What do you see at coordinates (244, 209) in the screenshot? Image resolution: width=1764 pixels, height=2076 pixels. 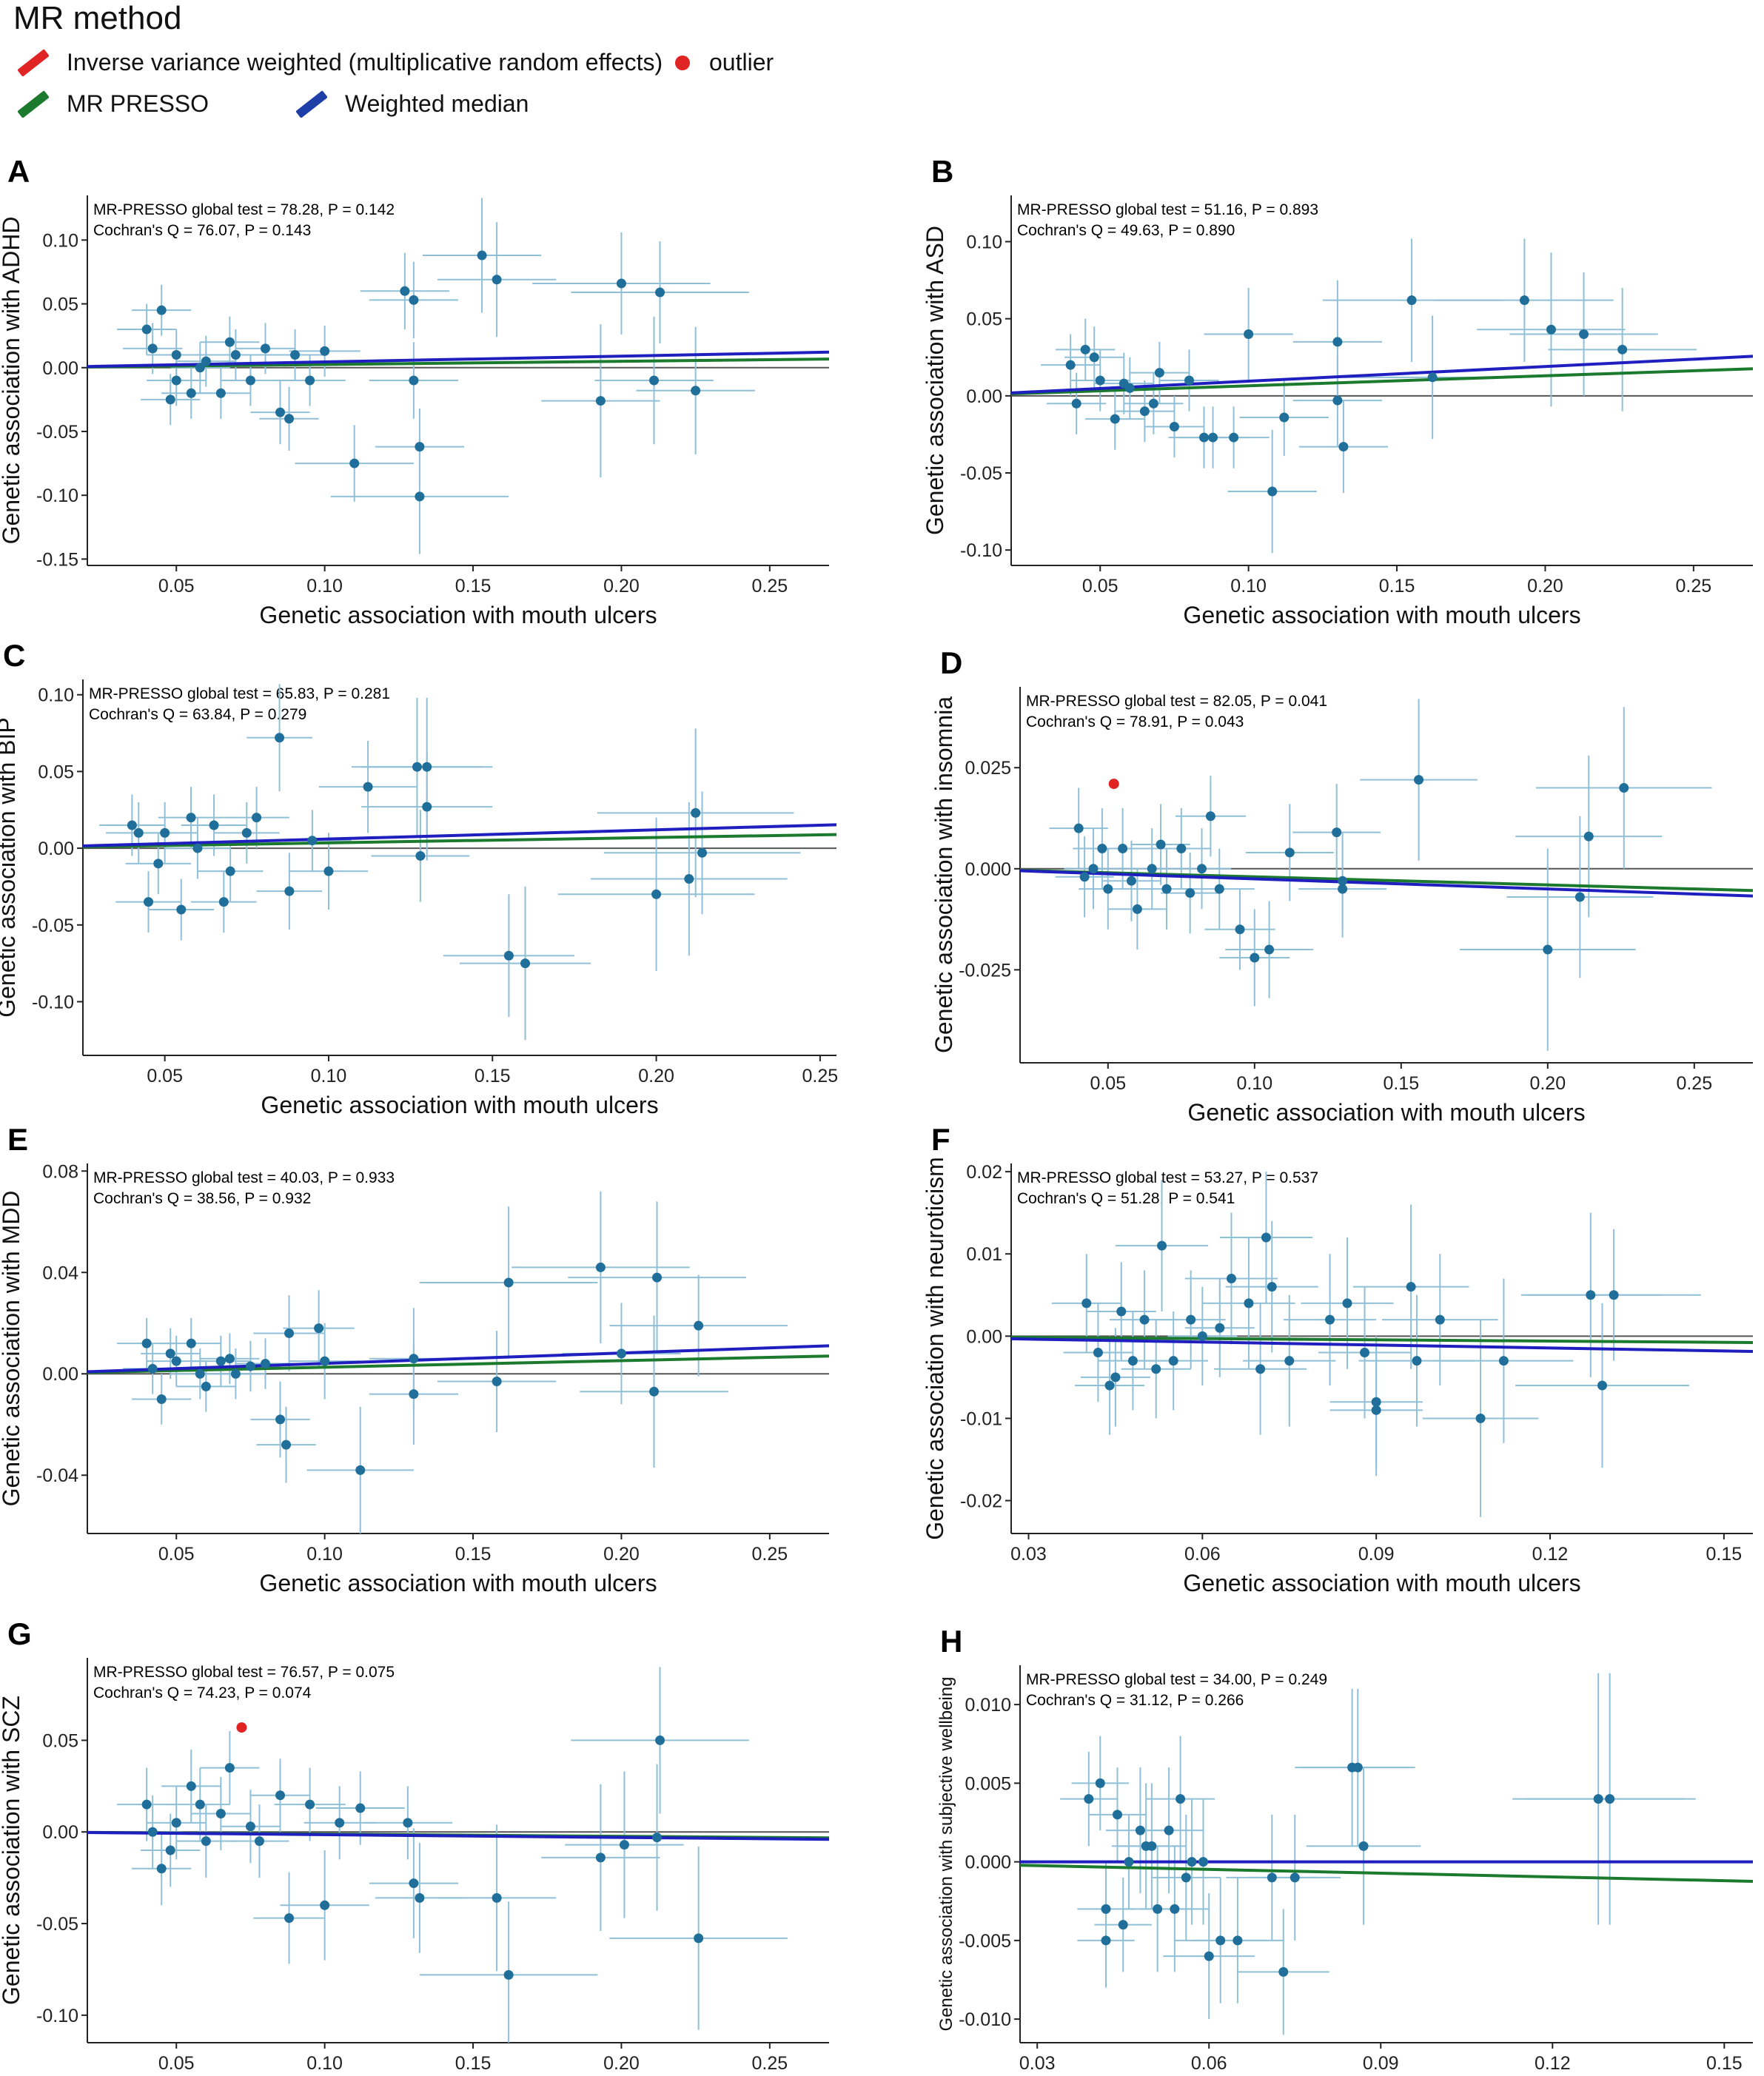 I see `stat-annotation: MR-PRESSO global test = 78.28, P = 0.142` at bounding box center [244, 209].